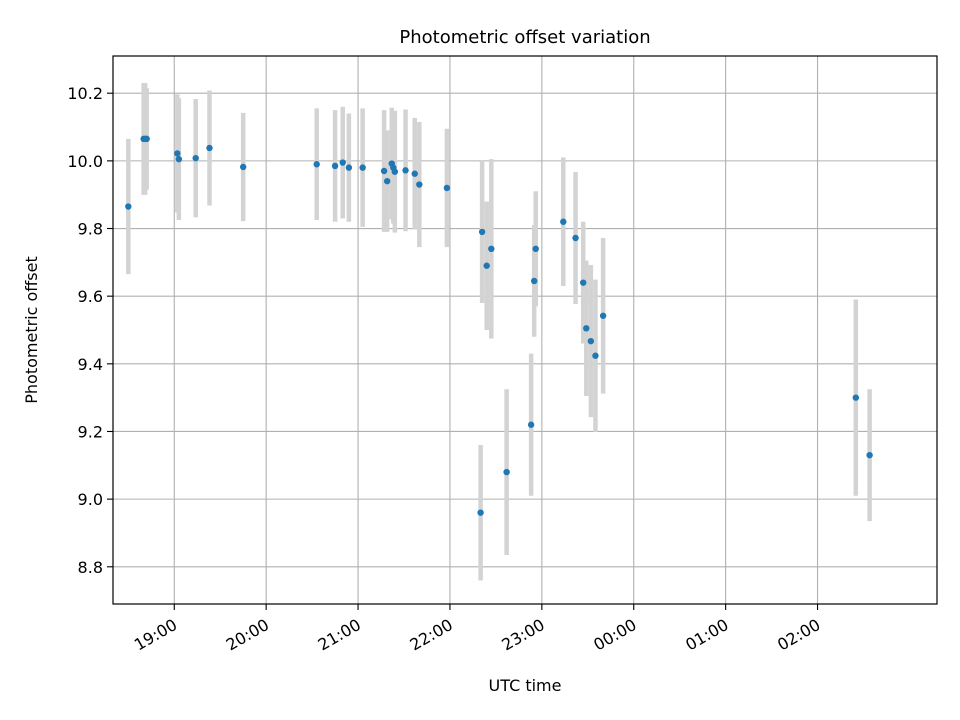  I want to click on y-tick-label: 8.8, so click(90, 567).